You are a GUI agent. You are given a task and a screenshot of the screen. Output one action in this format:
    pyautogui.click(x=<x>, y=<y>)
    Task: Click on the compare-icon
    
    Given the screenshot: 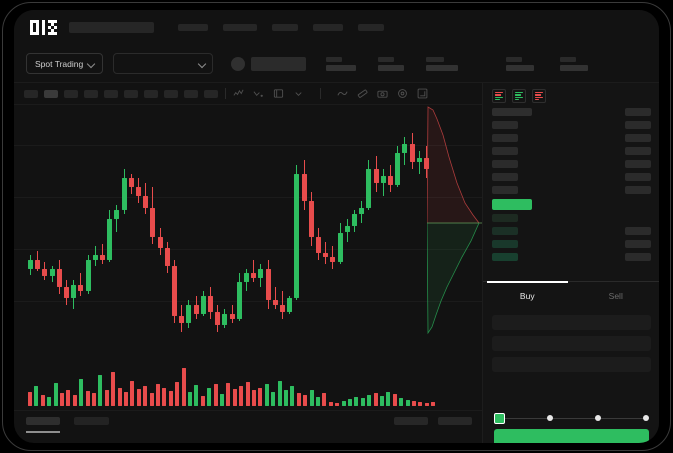 What is the action you would take?
    pyautogui.click(x=258, y=93)
    